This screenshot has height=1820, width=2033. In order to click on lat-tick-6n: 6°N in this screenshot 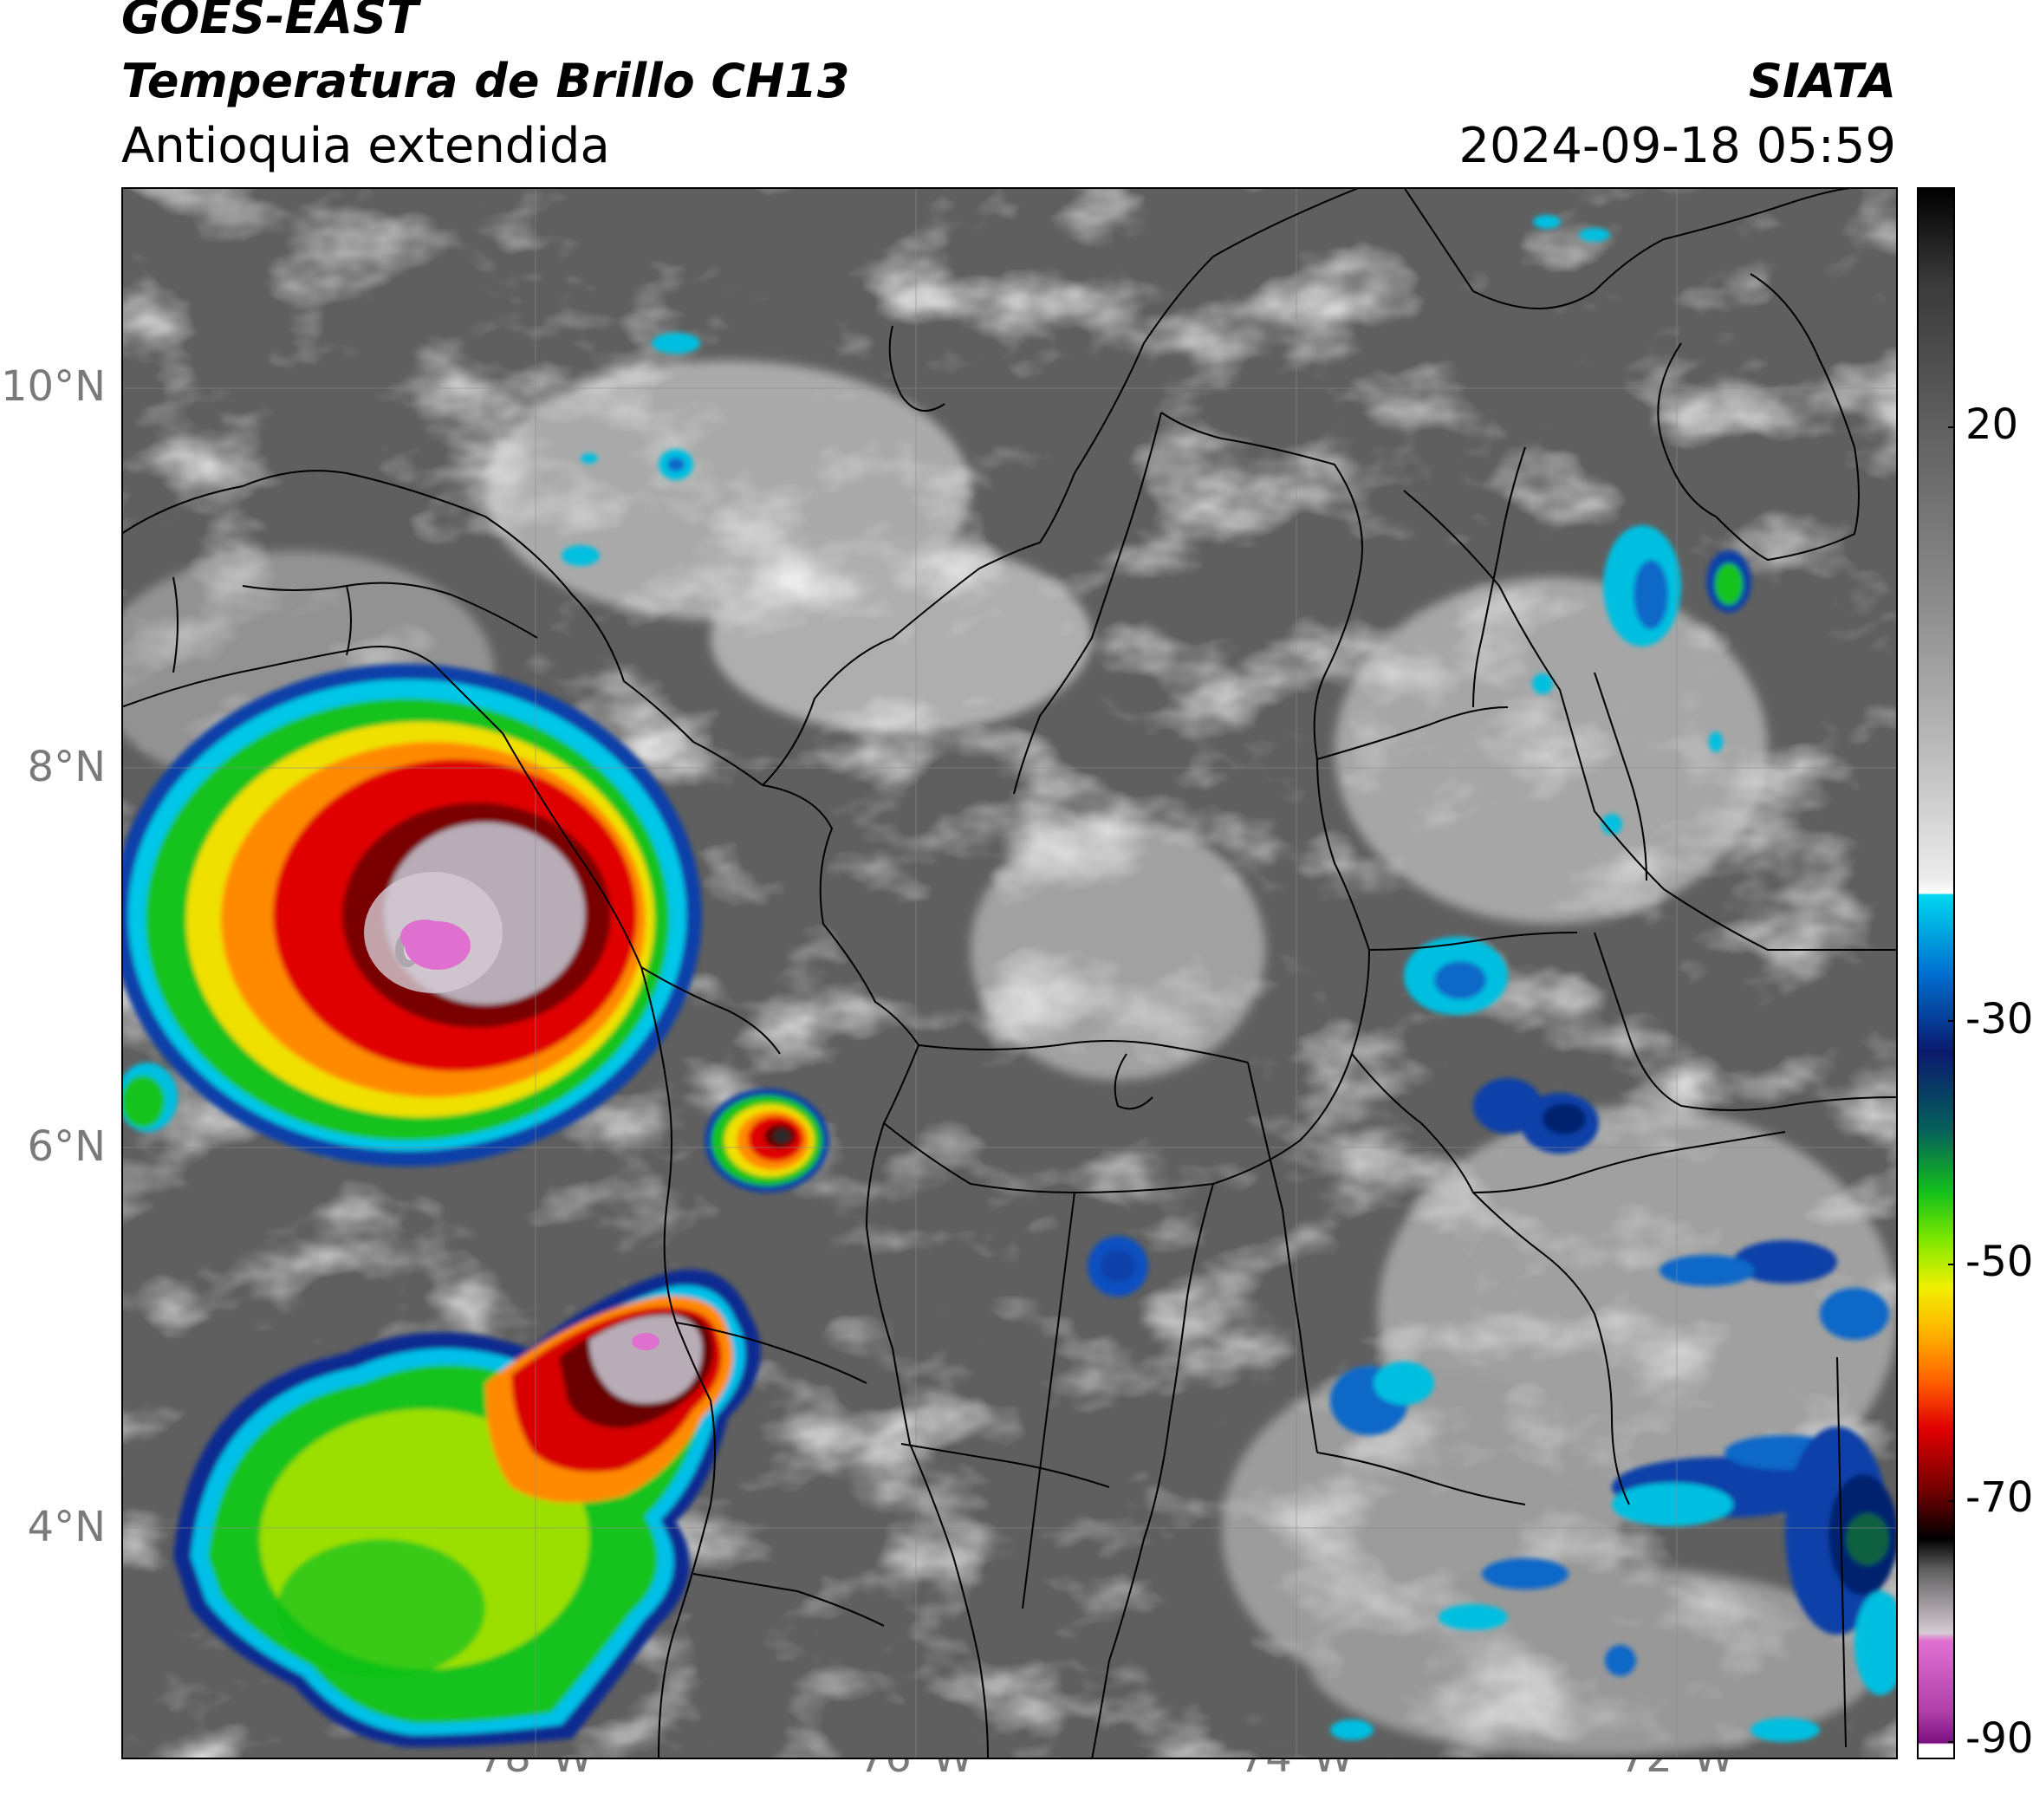, I will do `click(66, 1146)`.